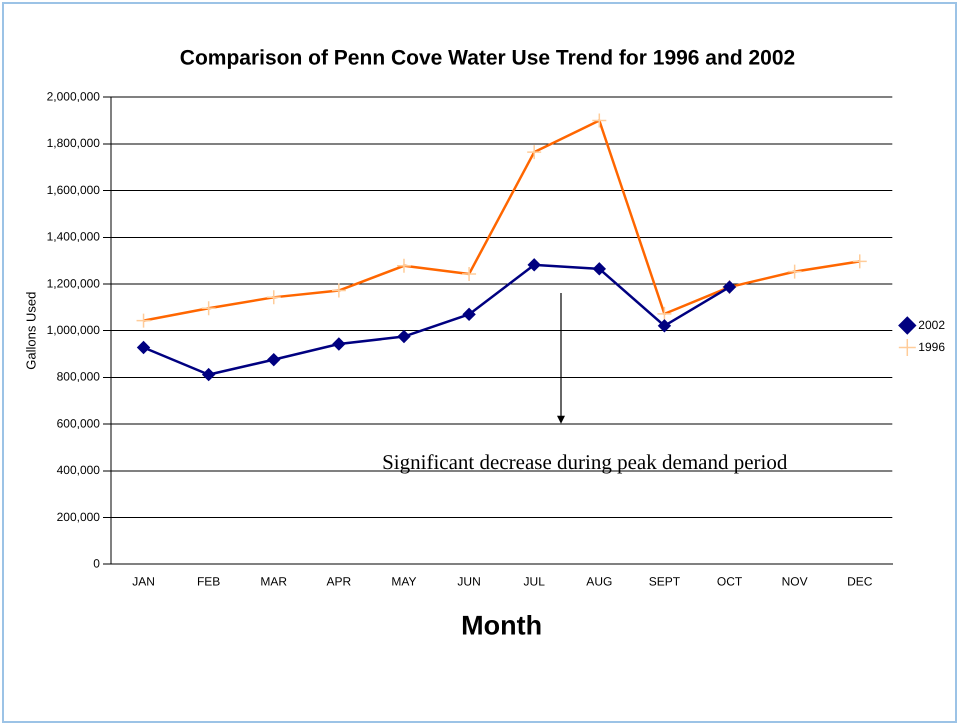 The height and width of the screenshot is (725, 959). I want to click on x-tick-label: JUN, so click(469, 581).